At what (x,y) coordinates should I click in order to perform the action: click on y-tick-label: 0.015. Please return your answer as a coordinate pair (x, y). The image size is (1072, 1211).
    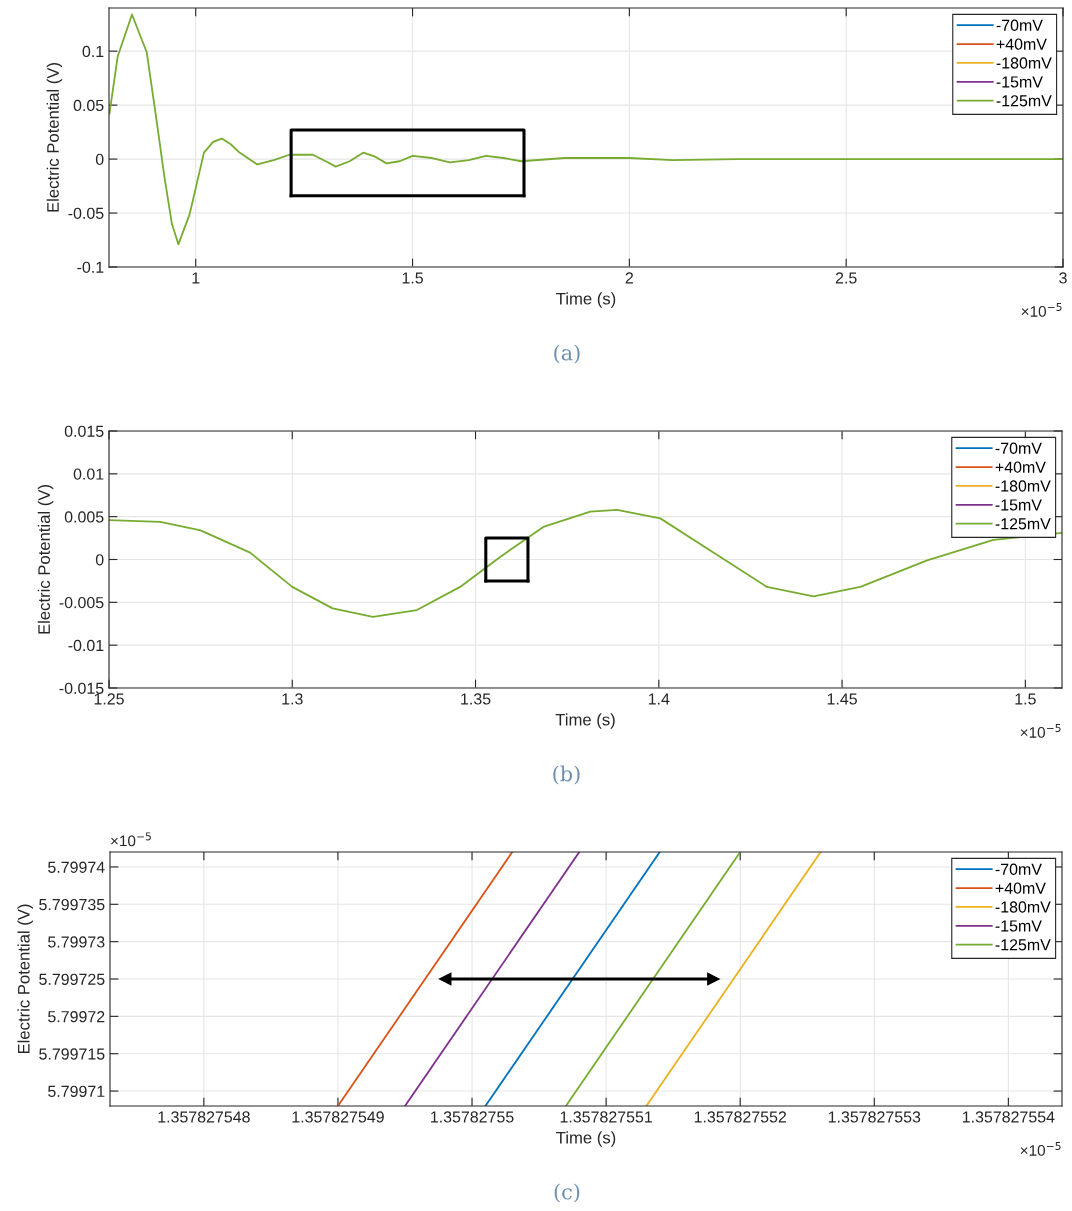
    Looking at the image, I should click on (84, 431).